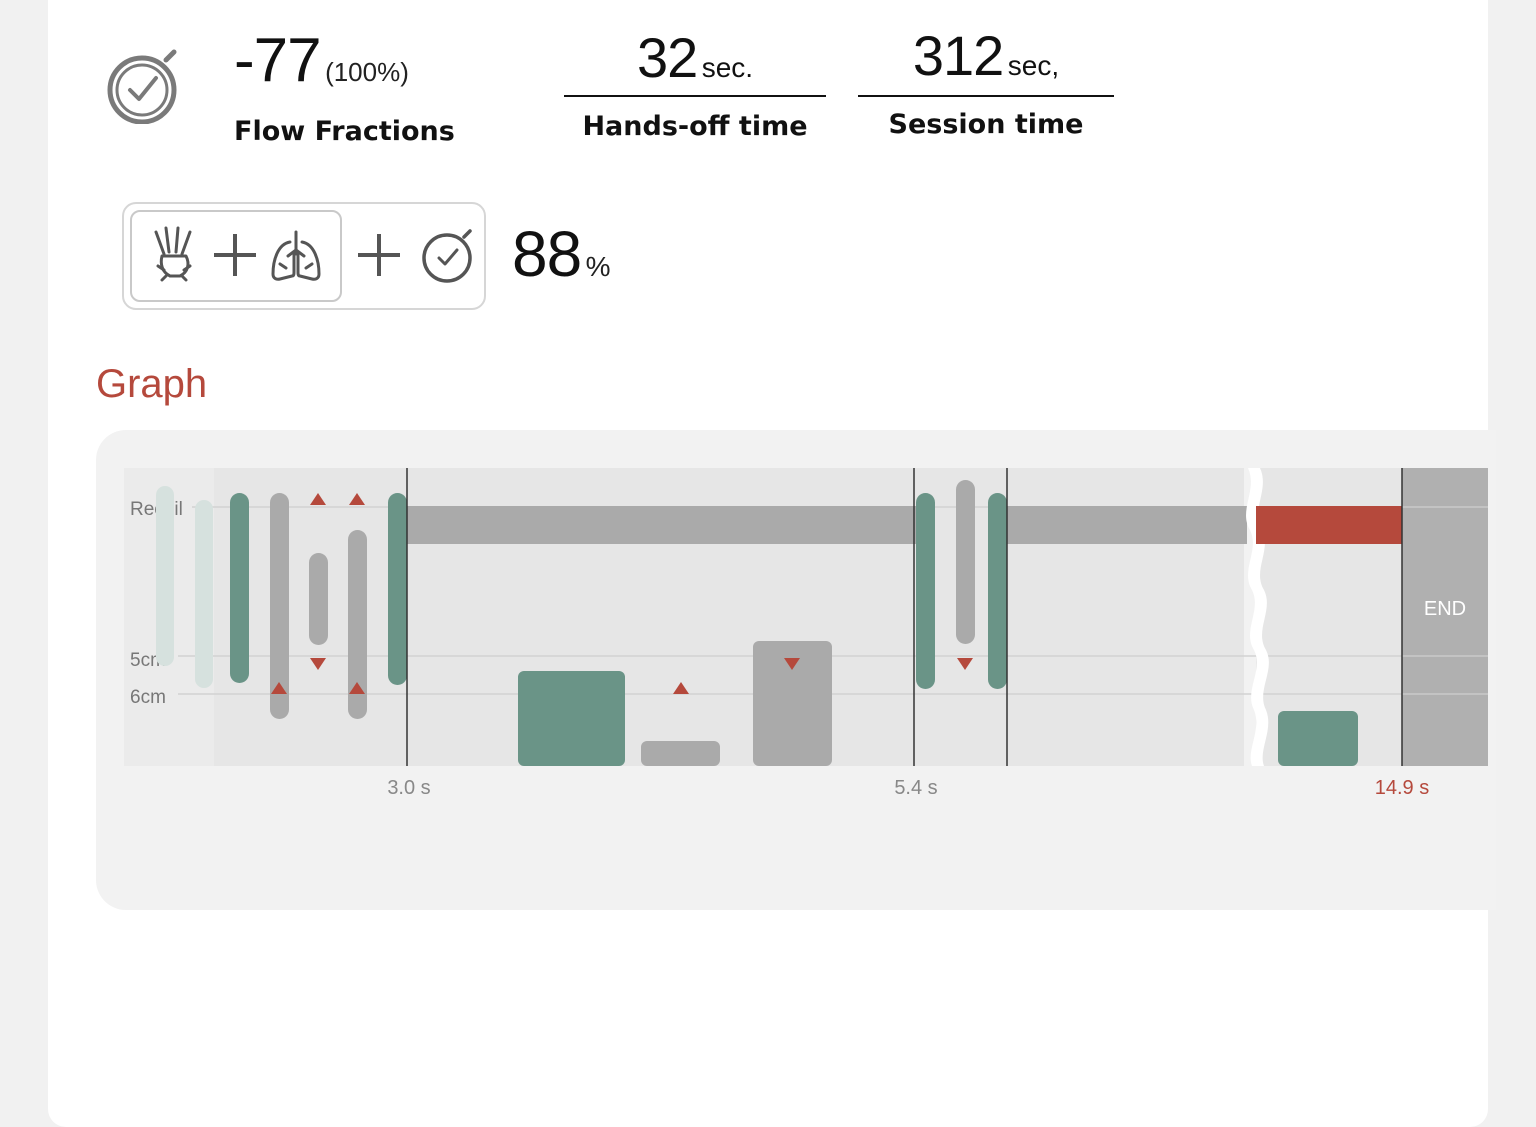  I want to click on hands-off-value-group: 32 sec., so click(695, 58).